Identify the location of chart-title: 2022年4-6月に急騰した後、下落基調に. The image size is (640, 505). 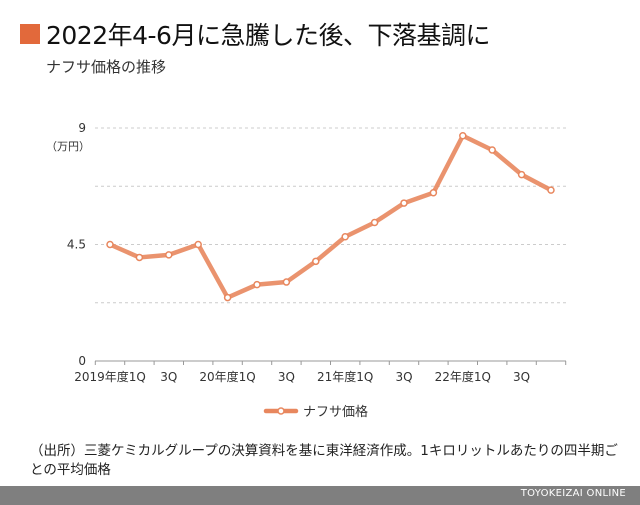
(255, 34).